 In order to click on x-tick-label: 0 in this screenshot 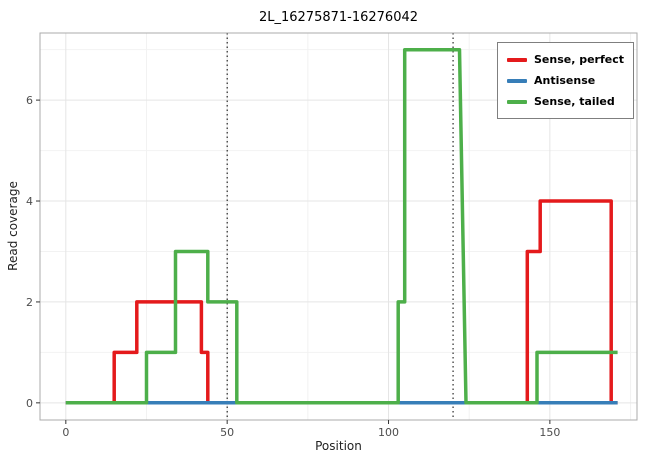, I will do `click(65, 432)`.